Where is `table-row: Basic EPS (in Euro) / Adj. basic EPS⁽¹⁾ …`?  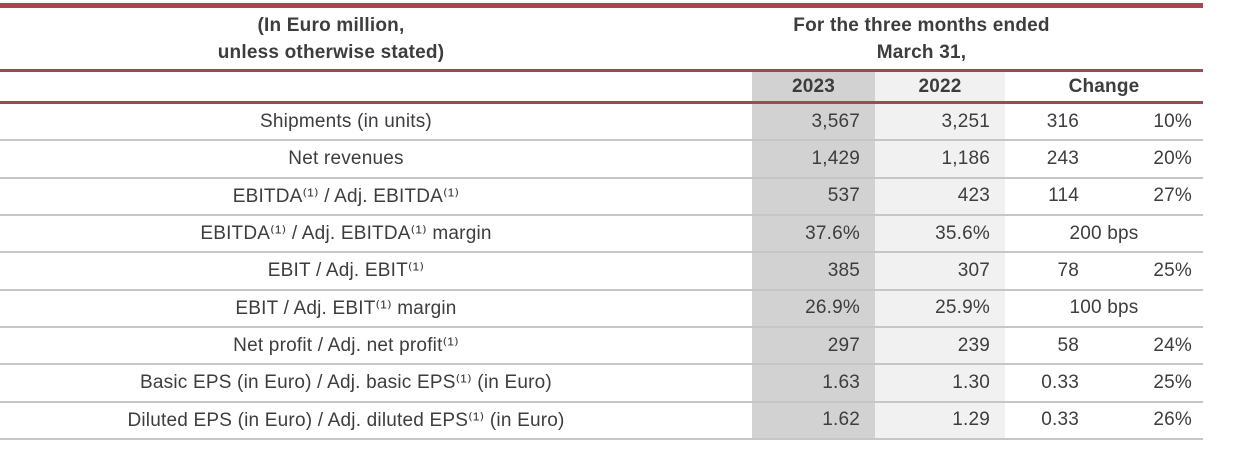 table-row: Basic EPS (in Euro) / Adj. basic EPS⁽¹⁾ … is located at coordinates (601, 384).